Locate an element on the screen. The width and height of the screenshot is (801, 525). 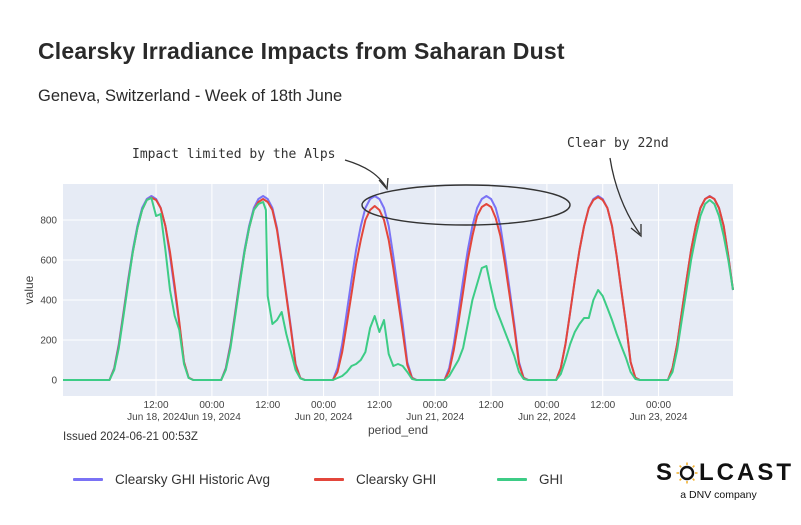
y-tick-label: 400 is located at coordinates (48, 301).